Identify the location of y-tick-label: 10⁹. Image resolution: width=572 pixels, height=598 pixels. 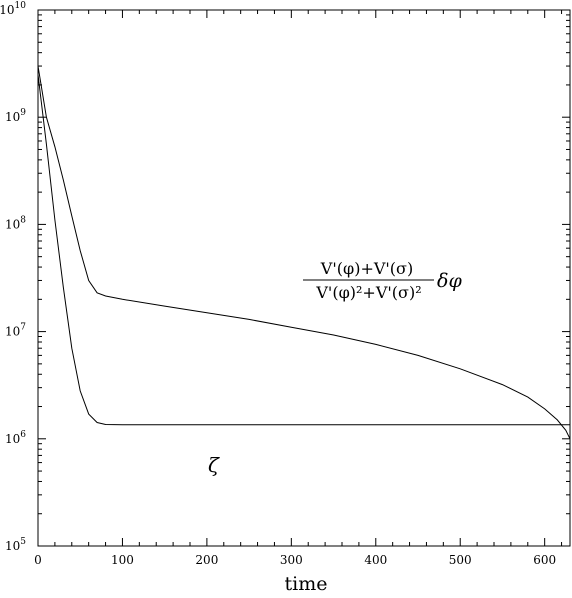
(15, 116).